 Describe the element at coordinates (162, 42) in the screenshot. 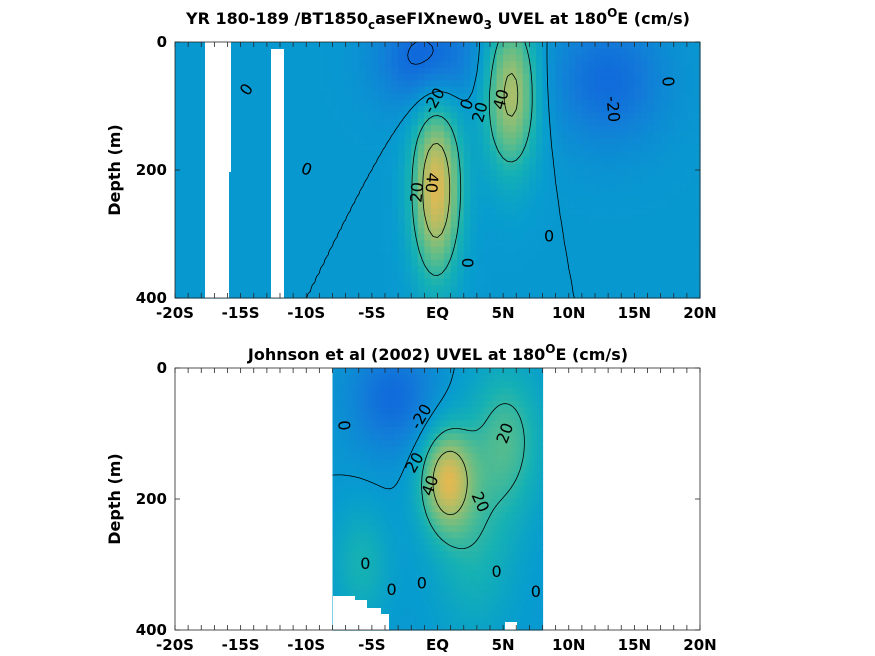

I see `y-tick-label: 0` at that location.